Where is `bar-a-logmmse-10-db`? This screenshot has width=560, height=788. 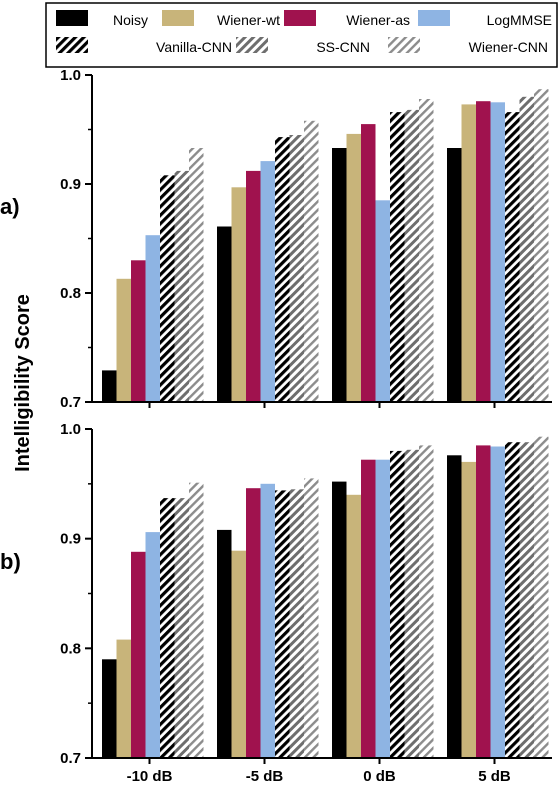
bar-a-logmmse-10-db is located at coordinates (152, 318).